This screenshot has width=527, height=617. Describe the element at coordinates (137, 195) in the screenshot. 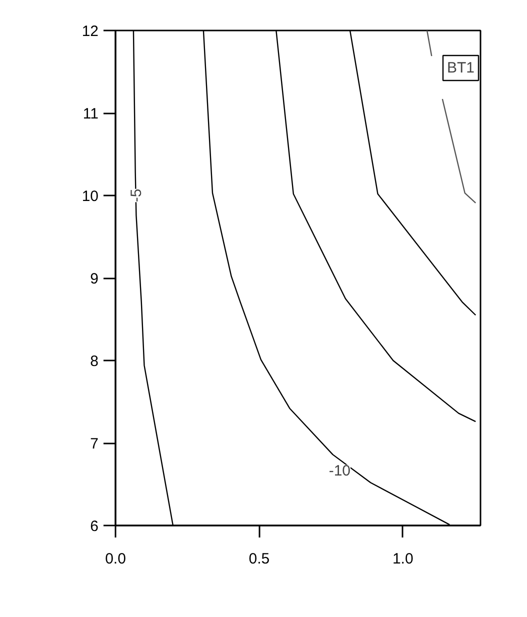

I see `annotation: -5` at that location.